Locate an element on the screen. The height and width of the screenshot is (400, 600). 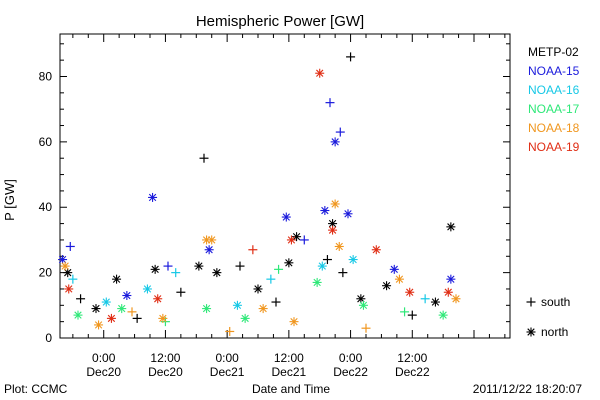
plot-timestamp: 2011/12/22 18:20:07 is located at coordinates (528, 389).